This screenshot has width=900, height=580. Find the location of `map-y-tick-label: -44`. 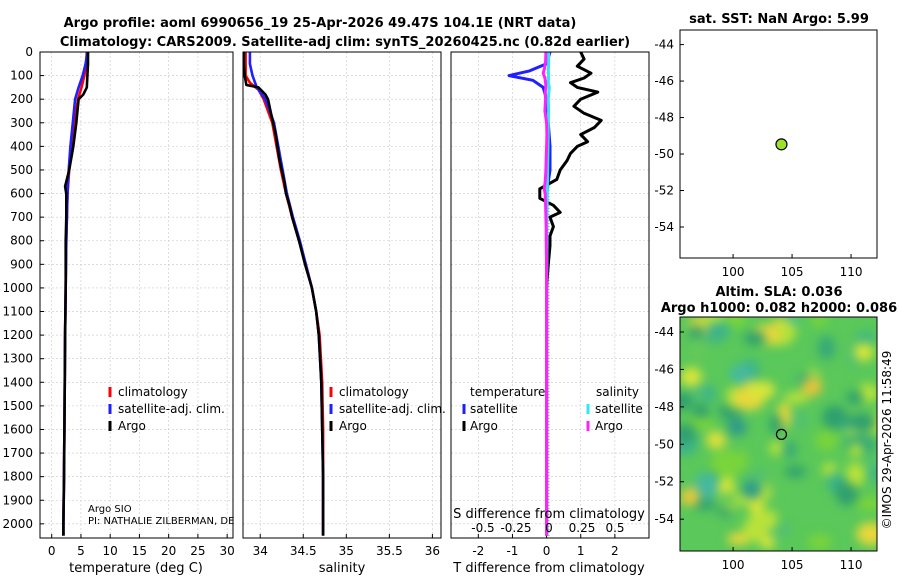

map-y-tick-label: -44 is located at coordinates (664, 332).